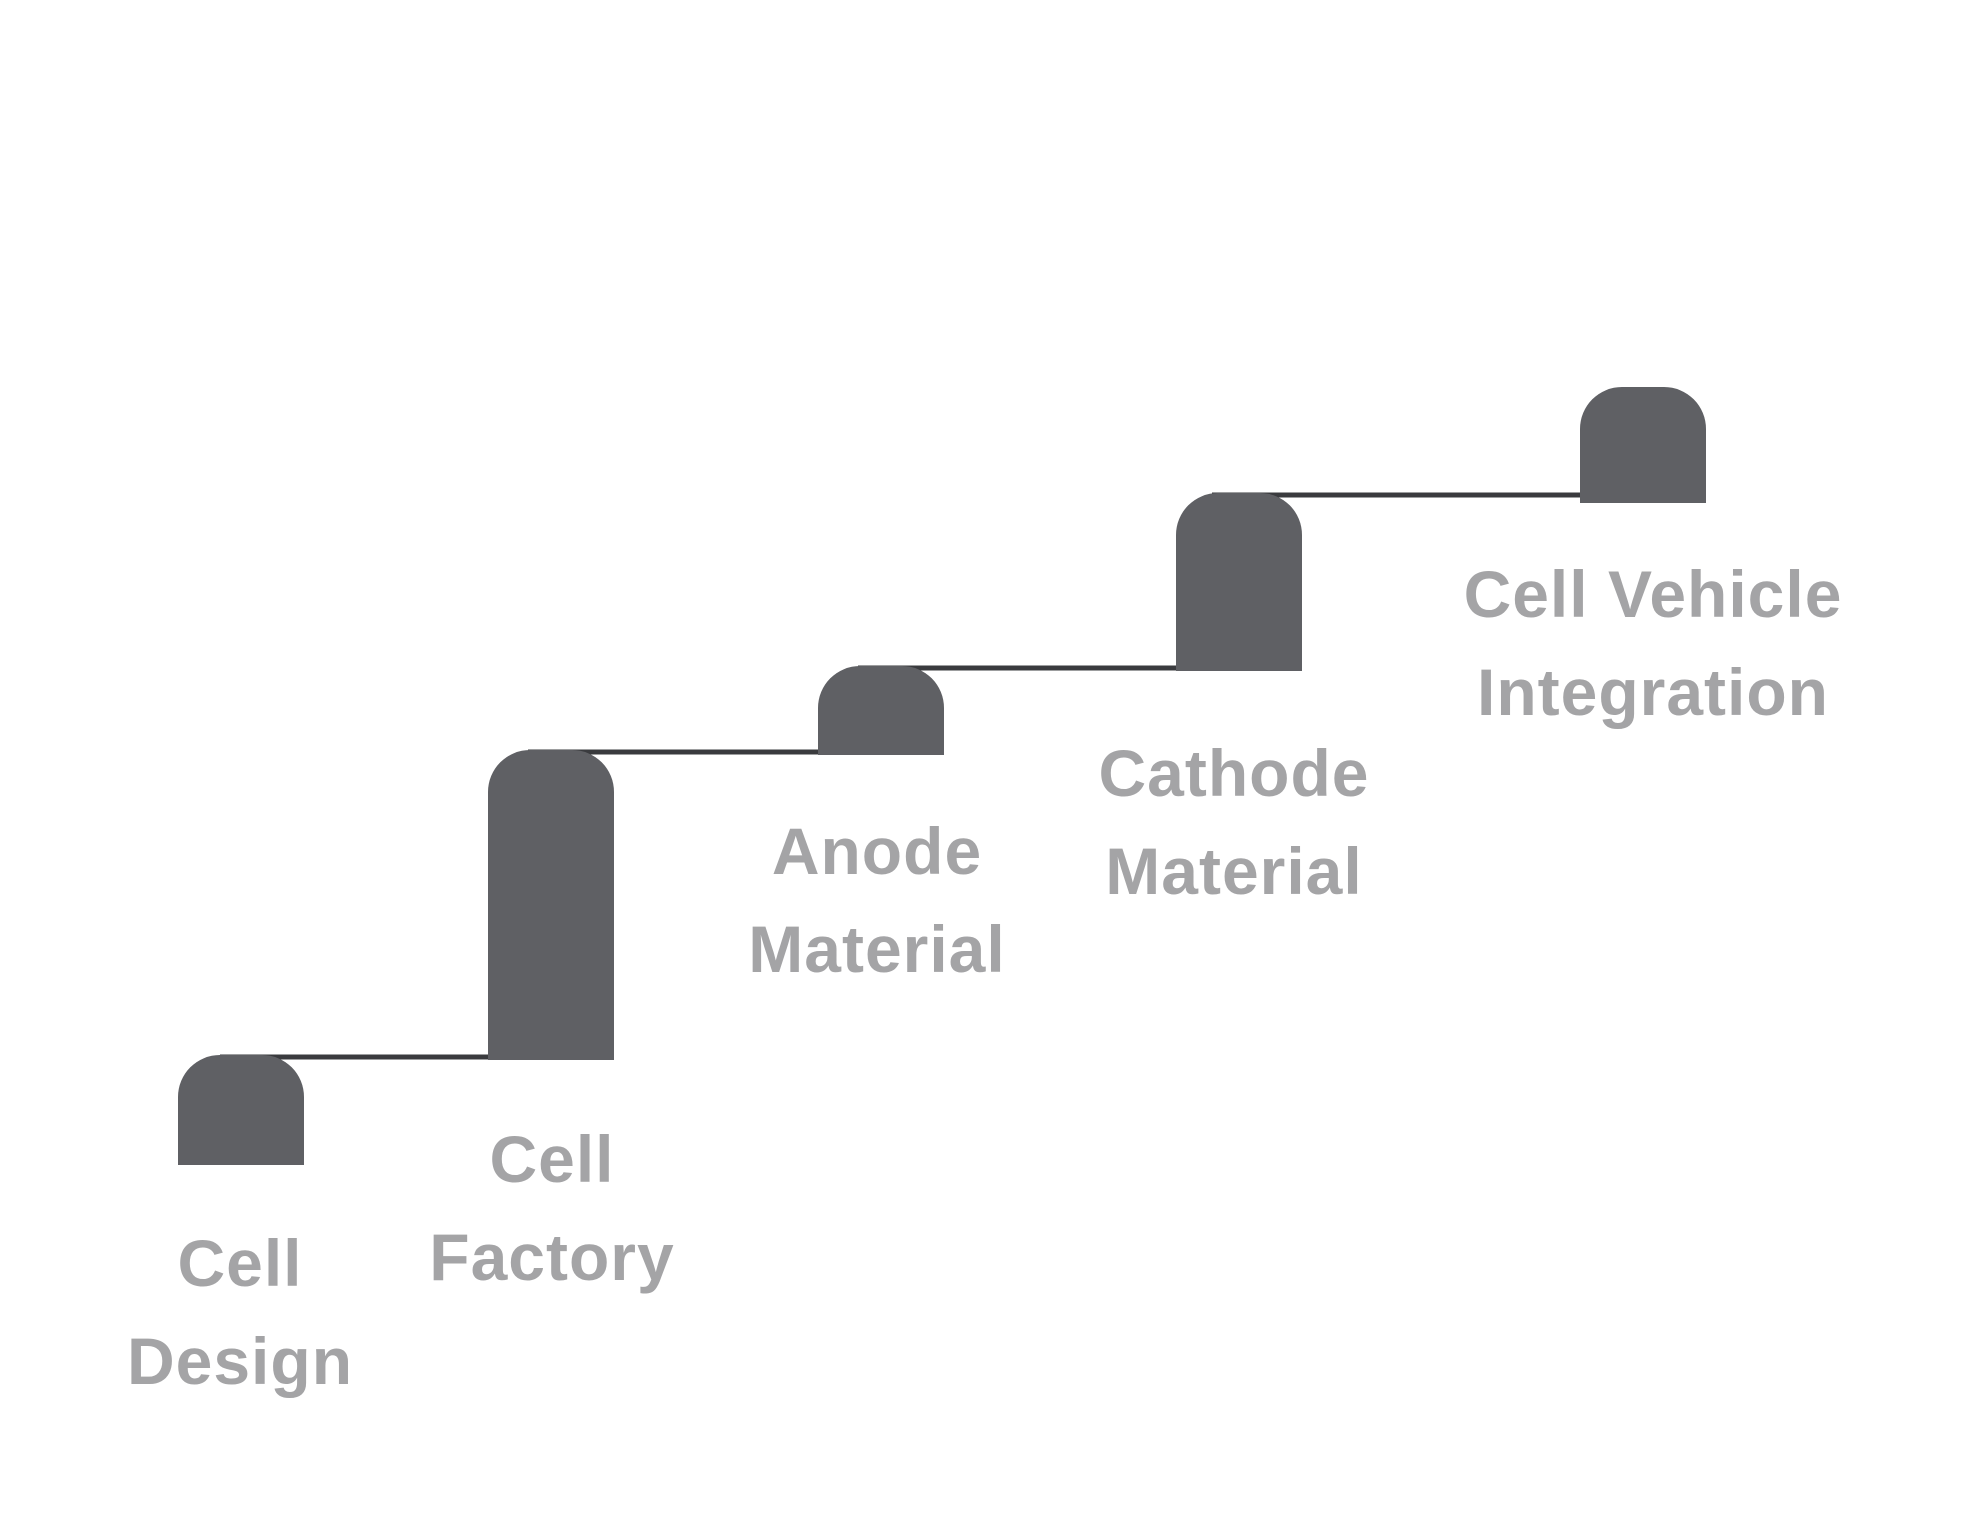 The image size is (1962, 1518). I want to click on label-cell-factory-line1: Cell, so click(552, 1159).